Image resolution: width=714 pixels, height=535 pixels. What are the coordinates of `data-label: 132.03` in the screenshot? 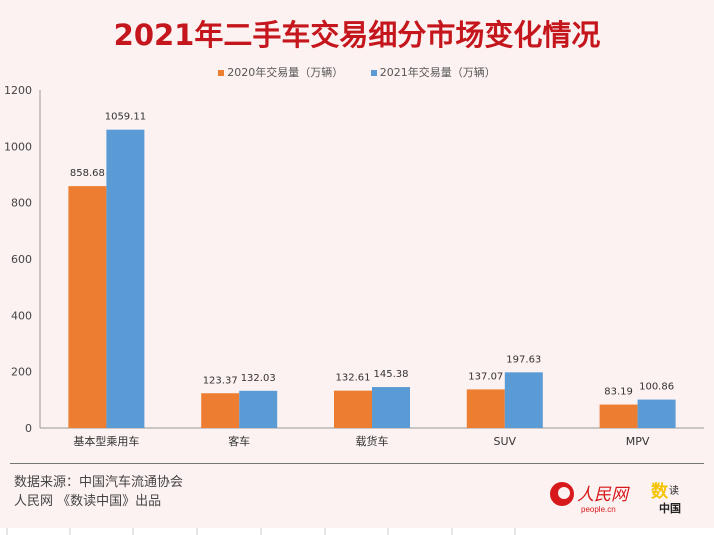 It's located at (258, 378).